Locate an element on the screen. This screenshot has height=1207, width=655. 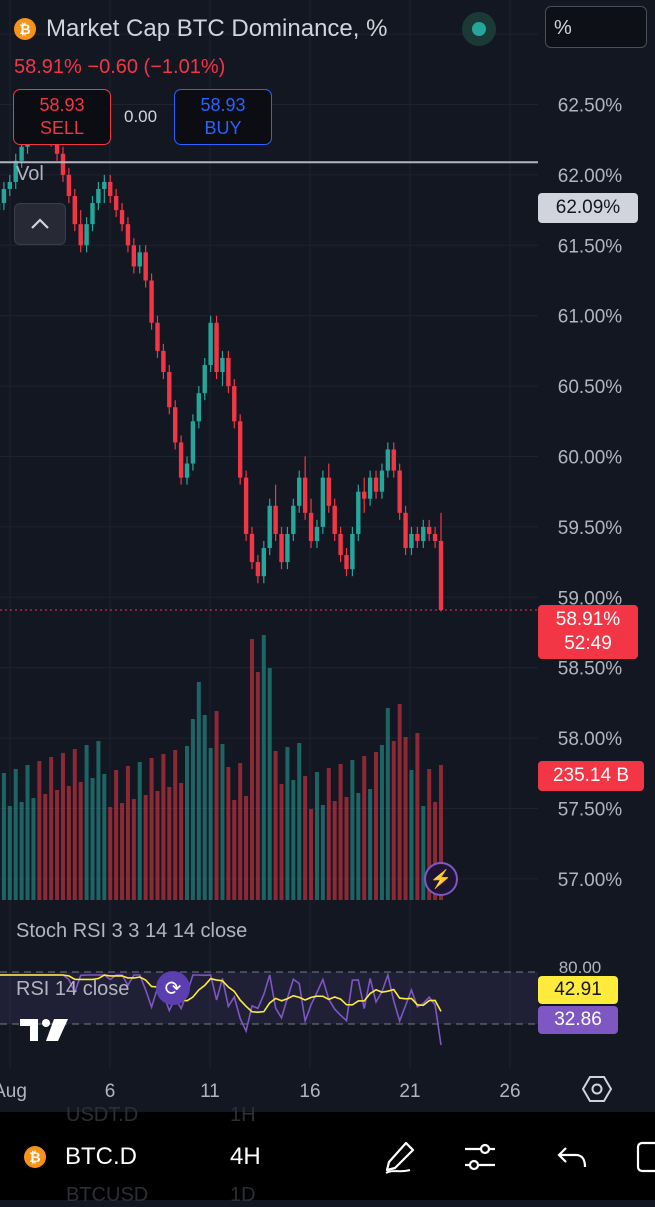
x-tick-label: 21 is located at coordinates (409, 1091).